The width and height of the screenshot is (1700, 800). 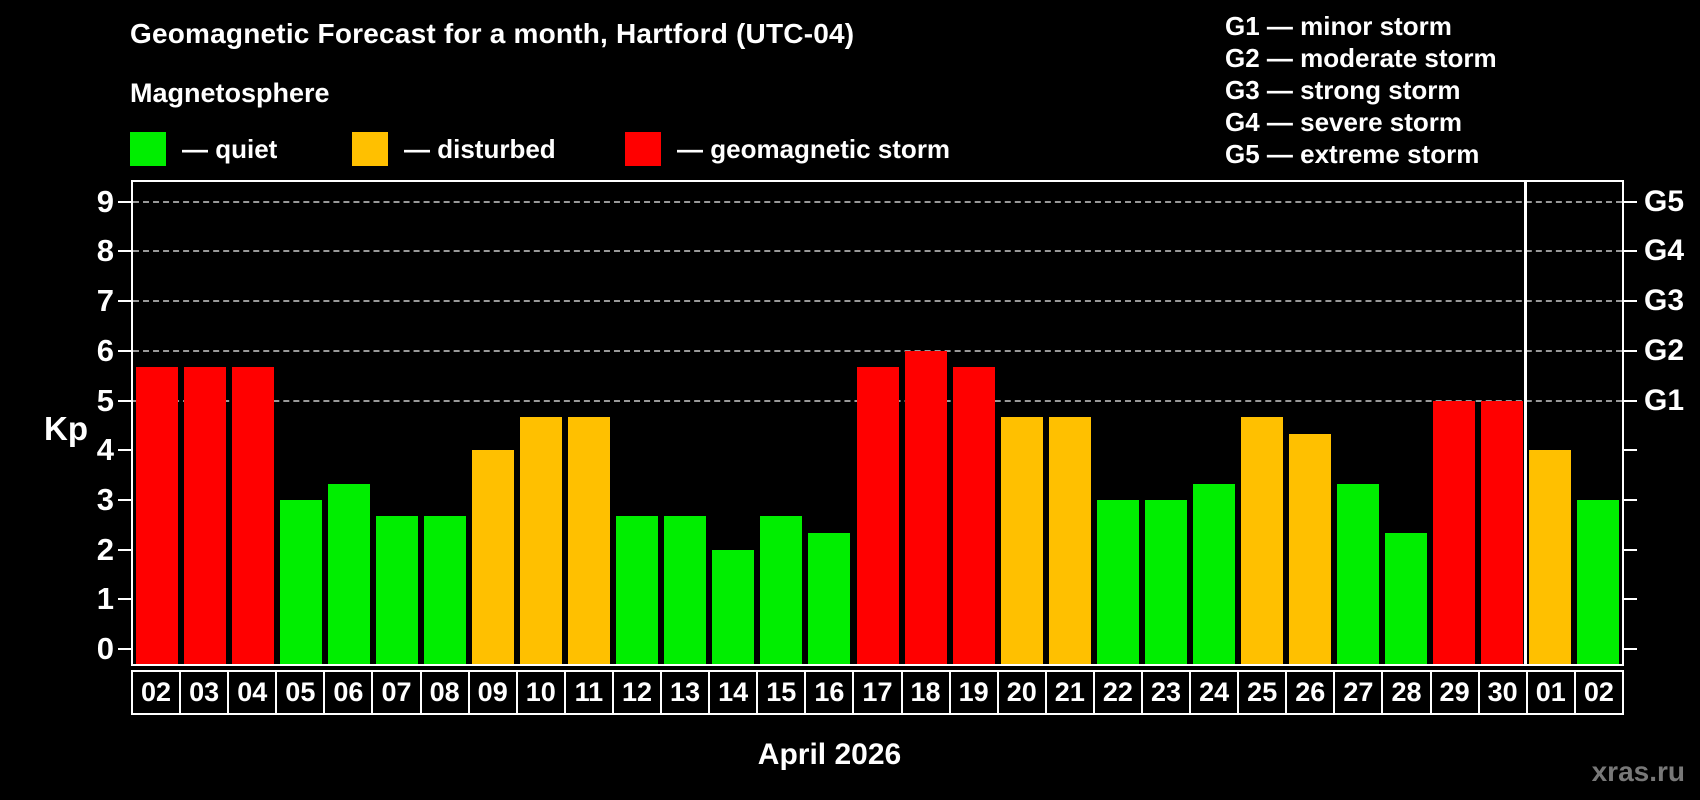 I want to click on legend-label-quiet: — quiet, so click(x=230, y=148).